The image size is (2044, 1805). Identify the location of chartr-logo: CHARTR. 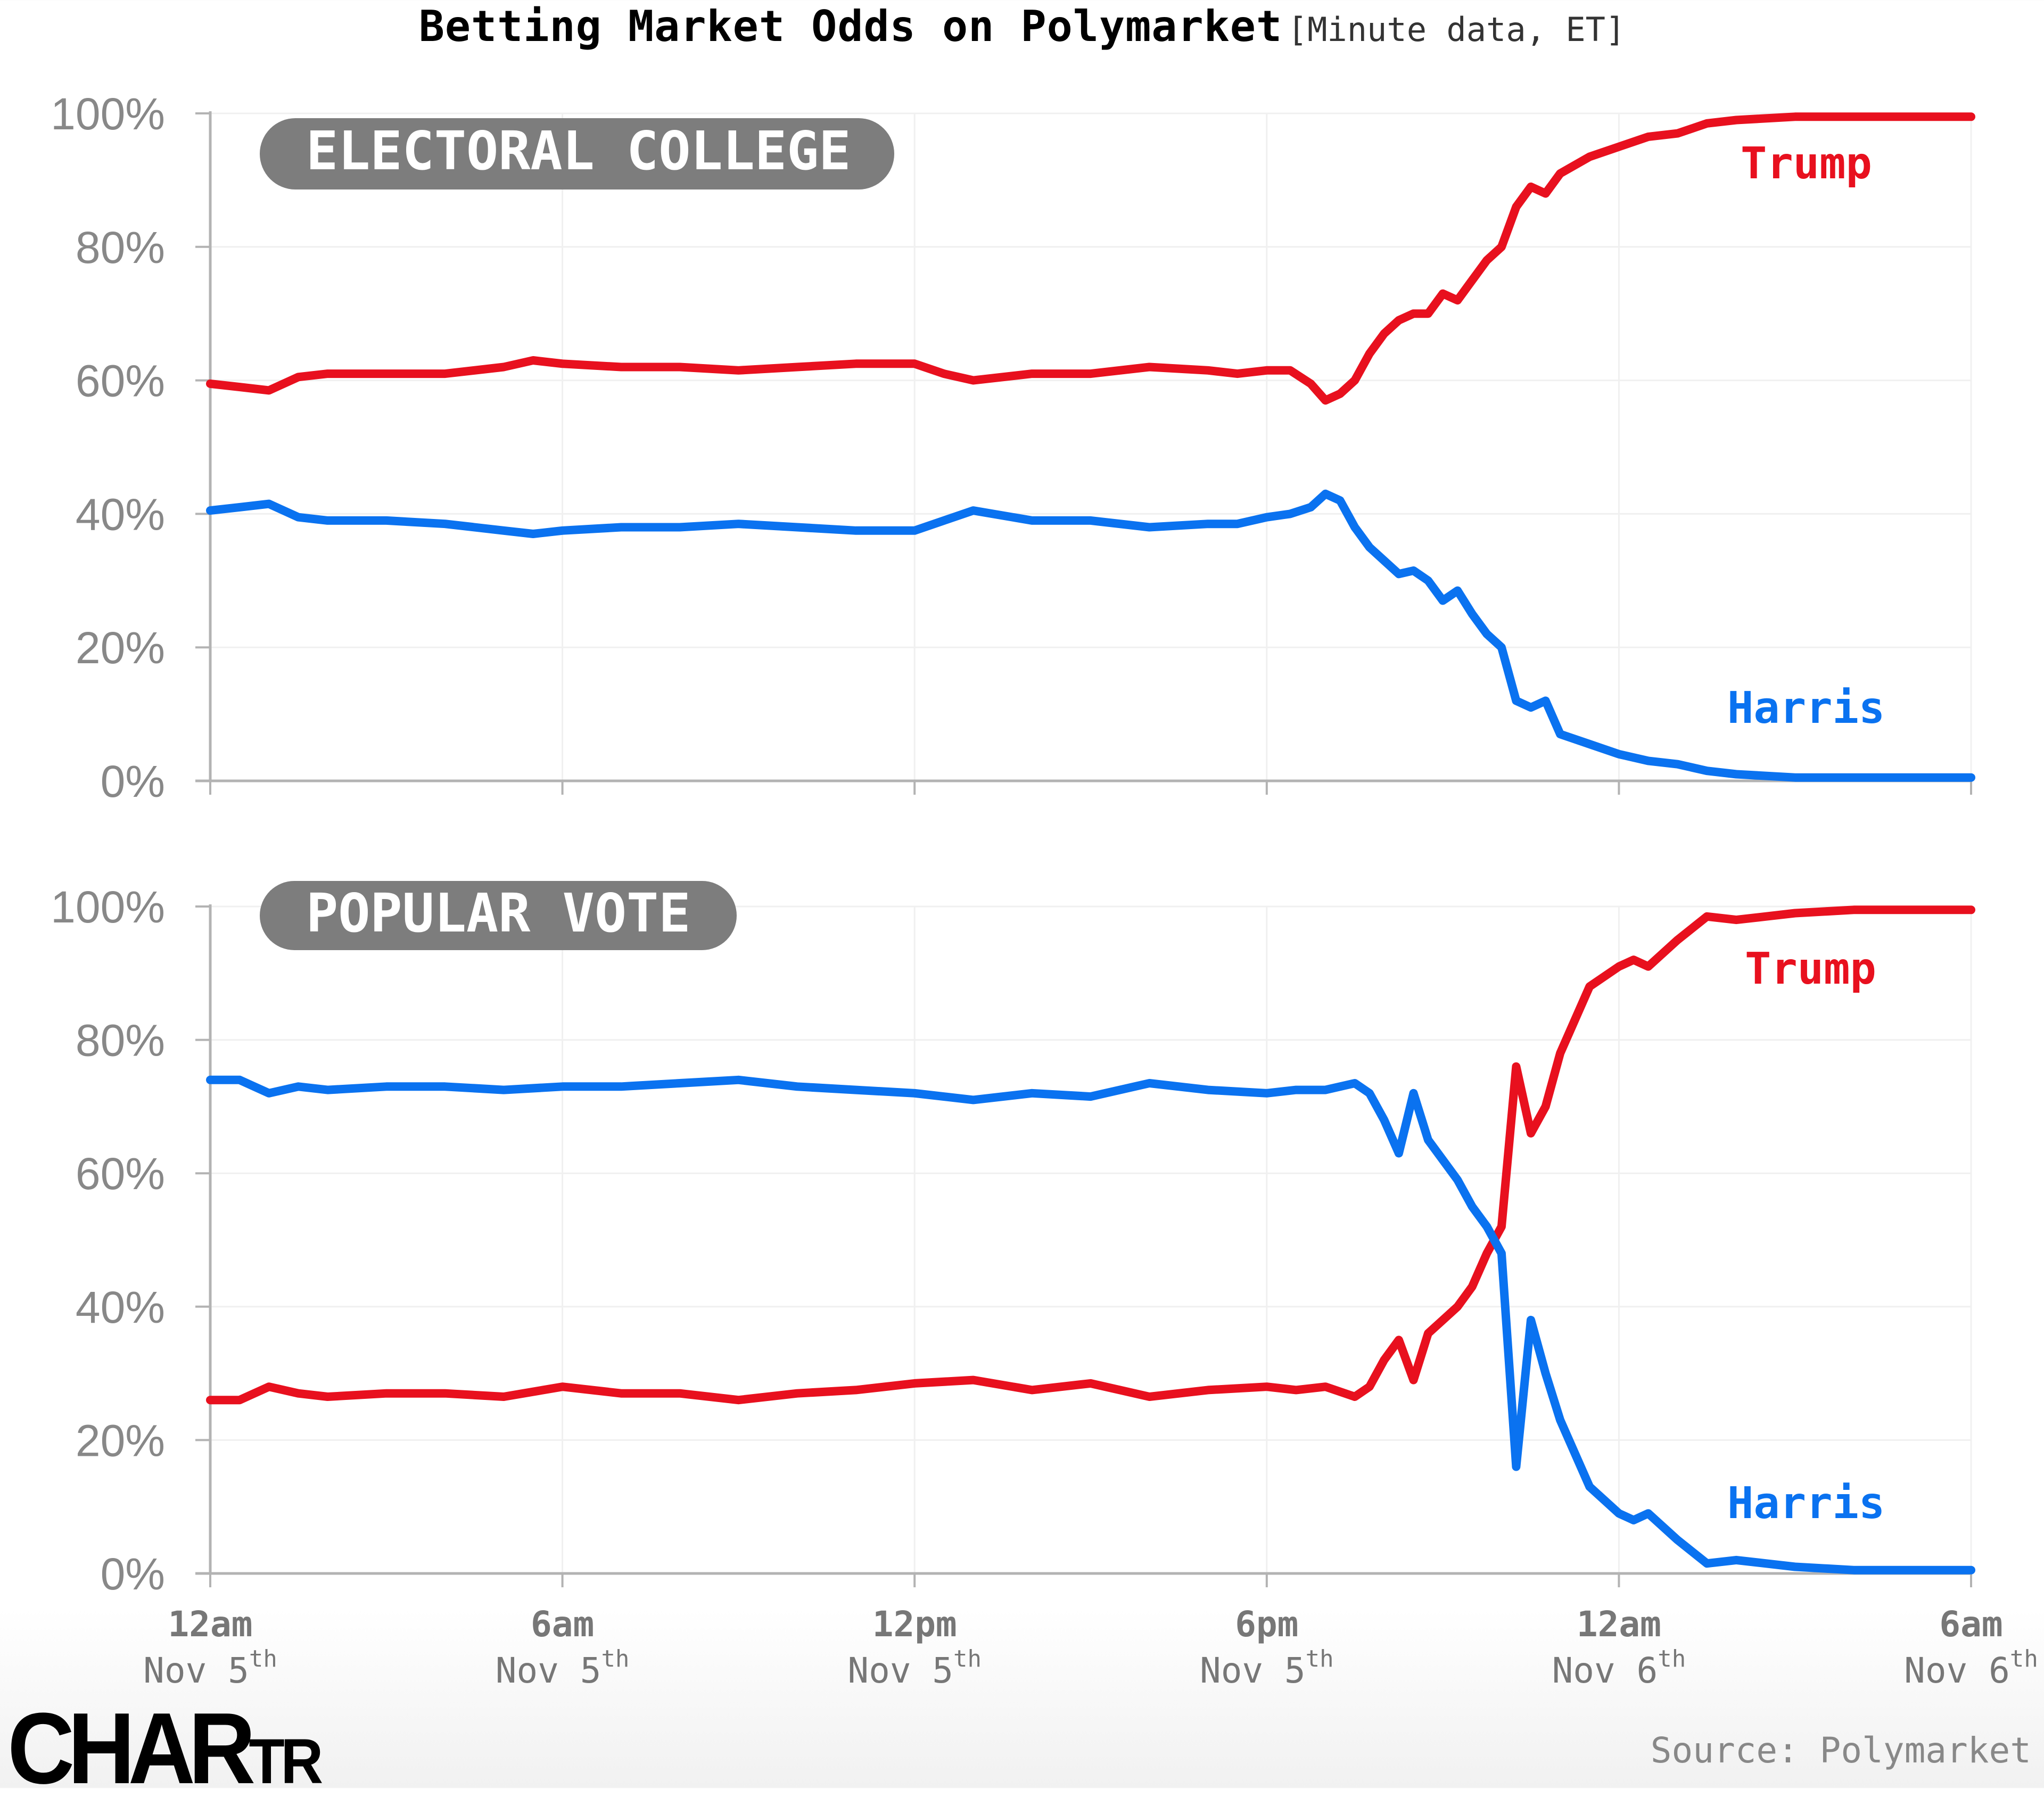
(165, 1748).